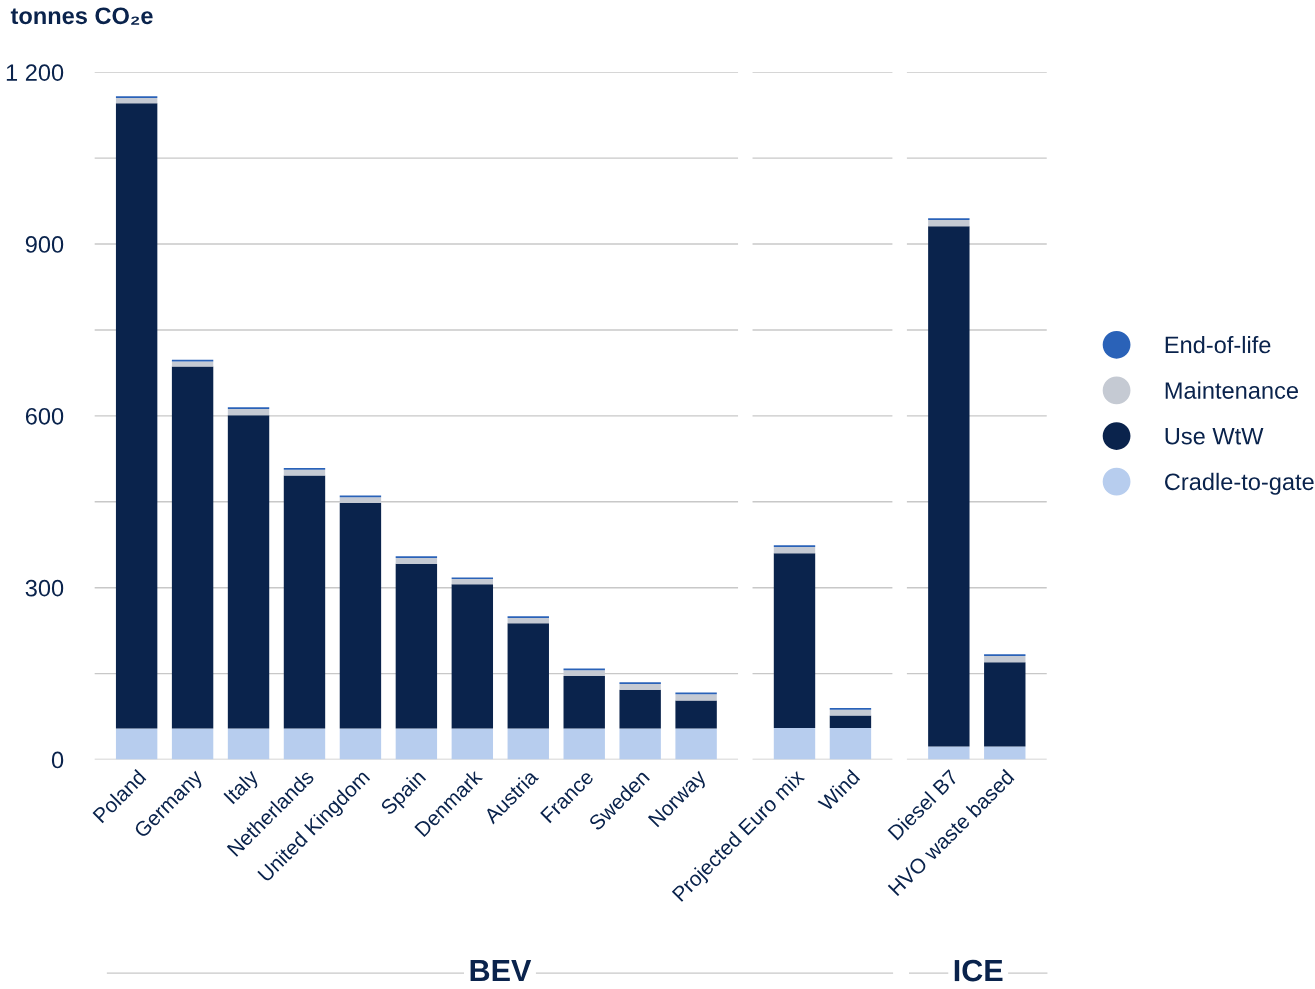 Image resolution: width=1315 pixels, height=989 pixels. I want to click on x-axis-title: BEV, so click(501, 971).